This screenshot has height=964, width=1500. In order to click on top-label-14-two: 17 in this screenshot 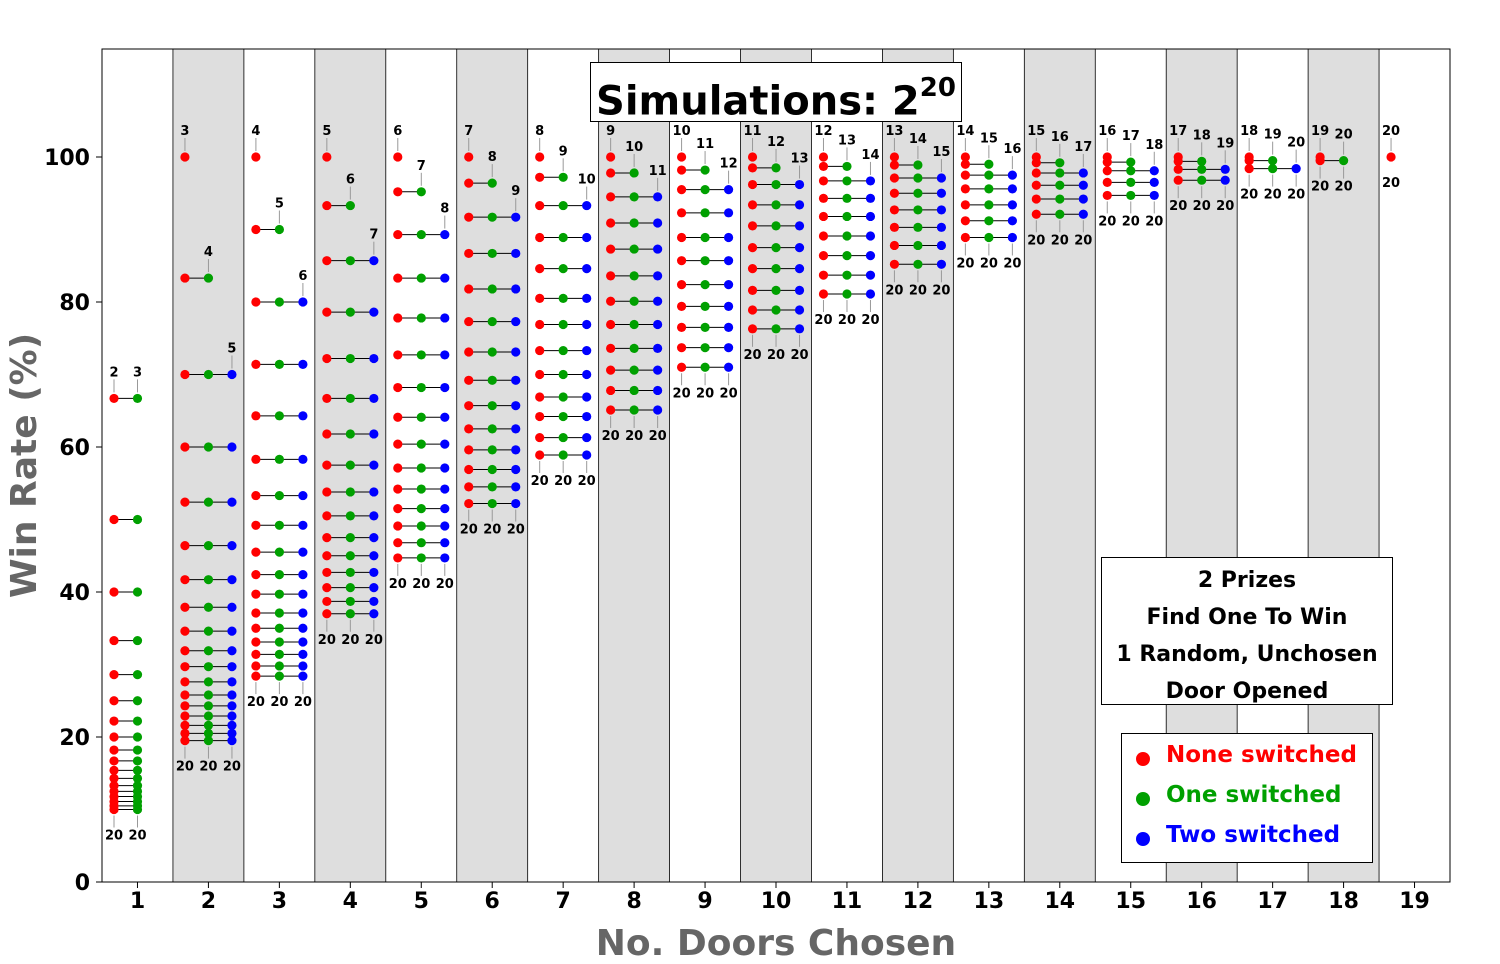, I will do `click(1083, 147)`.